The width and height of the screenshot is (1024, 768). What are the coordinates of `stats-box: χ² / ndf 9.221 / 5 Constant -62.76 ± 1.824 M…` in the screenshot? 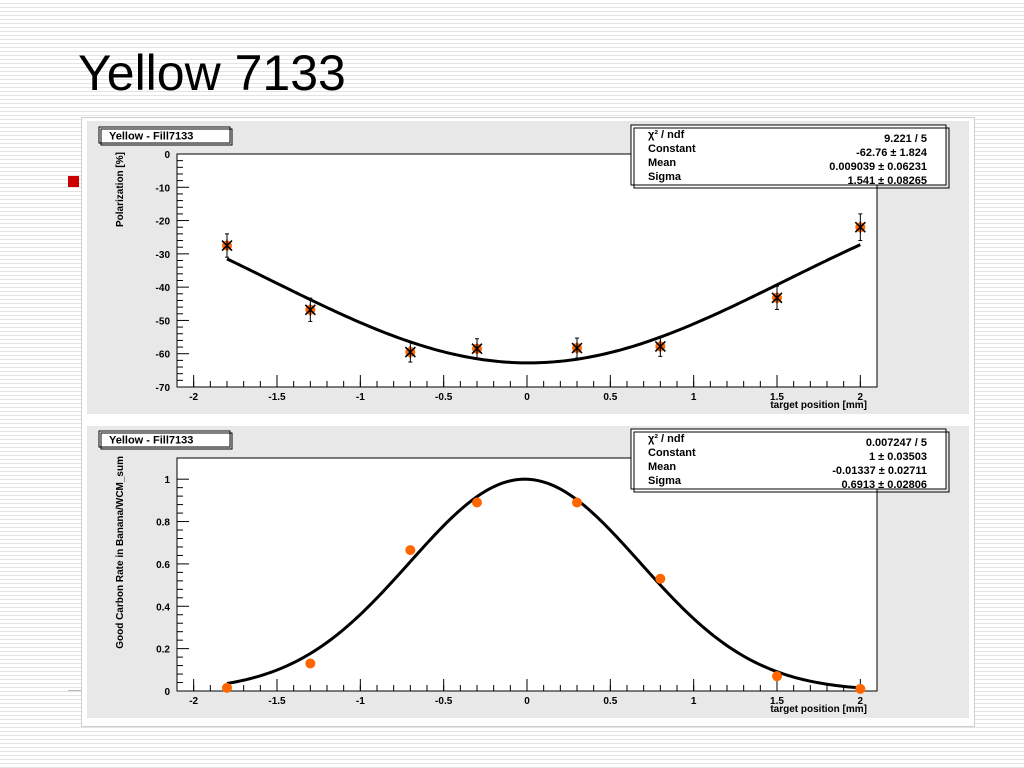 It's located at (790, 156).